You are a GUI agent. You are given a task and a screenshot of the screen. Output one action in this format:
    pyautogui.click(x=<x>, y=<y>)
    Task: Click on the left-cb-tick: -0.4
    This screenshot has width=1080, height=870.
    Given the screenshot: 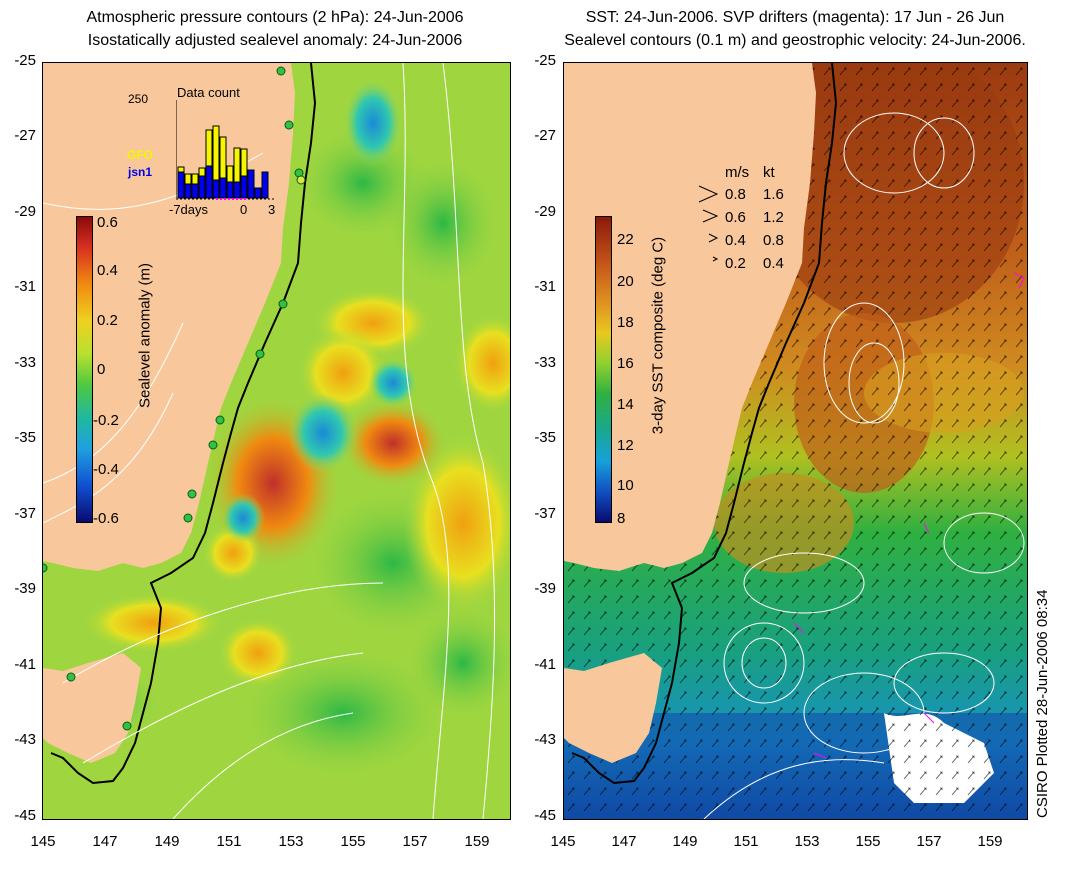 What is the action you would take?
    pyautogui.click(x=106, y=469)
    